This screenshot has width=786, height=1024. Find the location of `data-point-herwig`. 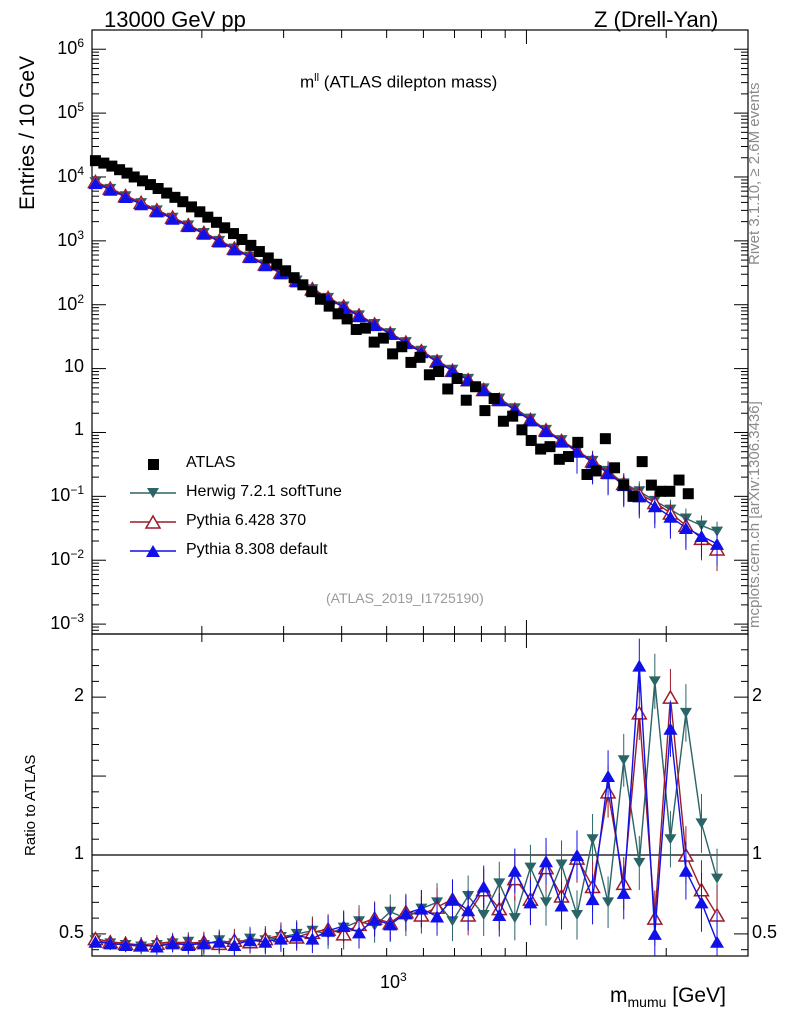

data-point-herwig is located at coordinates (701, 525).